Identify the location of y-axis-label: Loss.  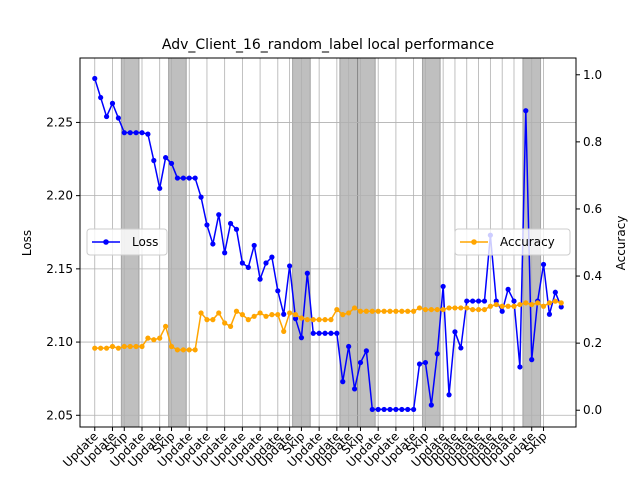
(27, 243).